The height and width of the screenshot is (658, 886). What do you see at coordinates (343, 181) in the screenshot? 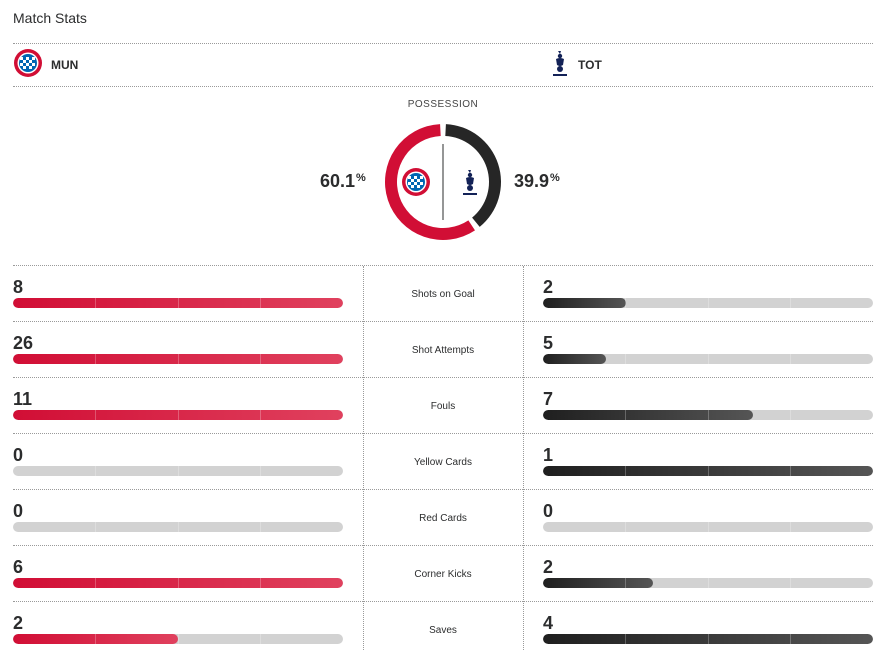
I see `home-possession-value: 60.1%` at bounding box center [343, 181].